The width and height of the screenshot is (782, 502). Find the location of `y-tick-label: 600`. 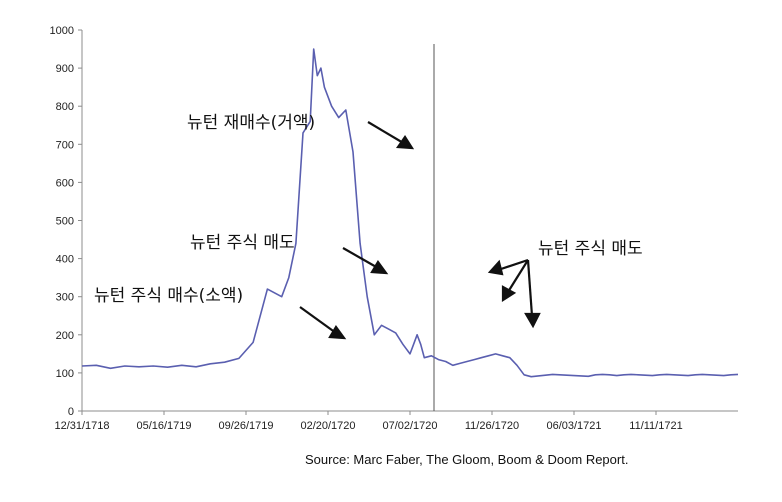

y-tick-label: 600 is located at coordinates (65, 183).